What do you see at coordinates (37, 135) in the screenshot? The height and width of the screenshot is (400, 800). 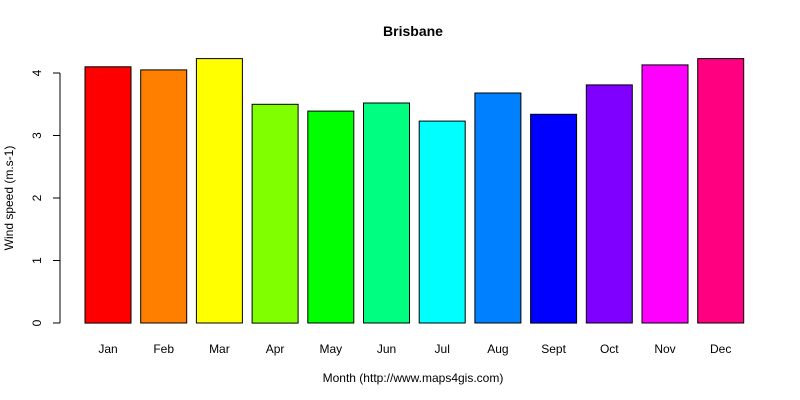 I see `y-tick-label: 3` at bounding box center [37, 135].